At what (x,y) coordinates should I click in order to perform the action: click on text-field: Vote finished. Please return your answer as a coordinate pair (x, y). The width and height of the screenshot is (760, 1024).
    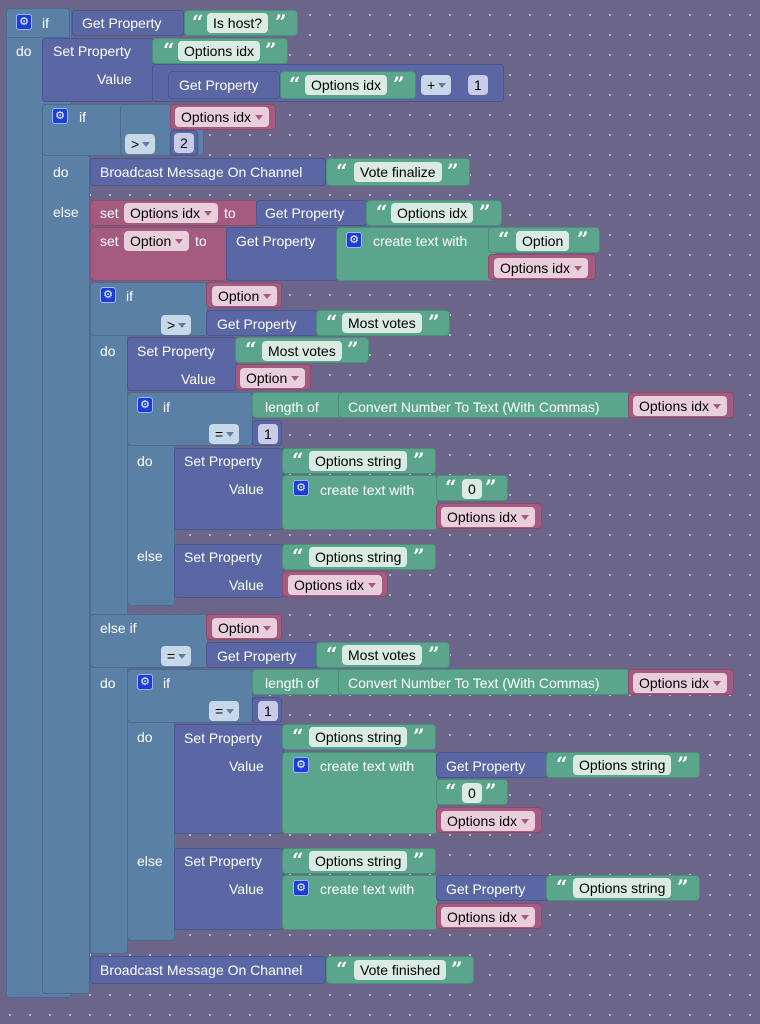
    Looking at the image, I should click on (400, 970).